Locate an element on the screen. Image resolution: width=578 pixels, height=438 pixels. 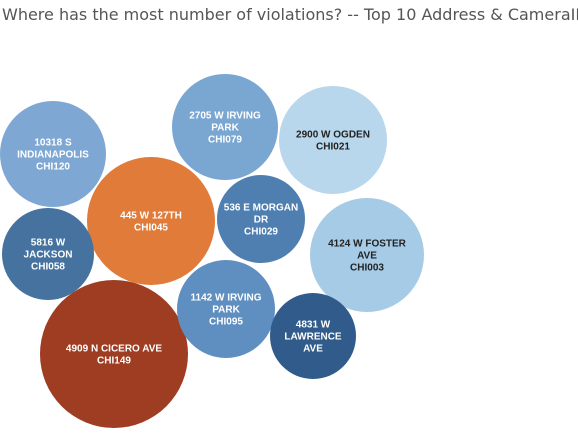
bubble-7-label-line-2: PARK is located at coordinates (226, 310).